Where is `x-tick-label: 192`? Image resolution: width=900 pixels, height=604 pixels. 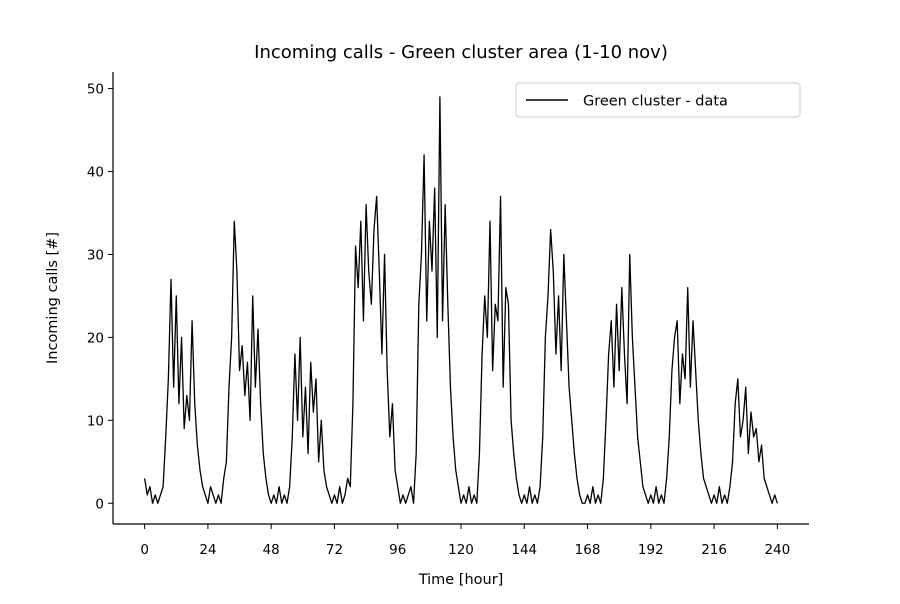
x-tick-label: 192 is located at coordinates (651, 550).